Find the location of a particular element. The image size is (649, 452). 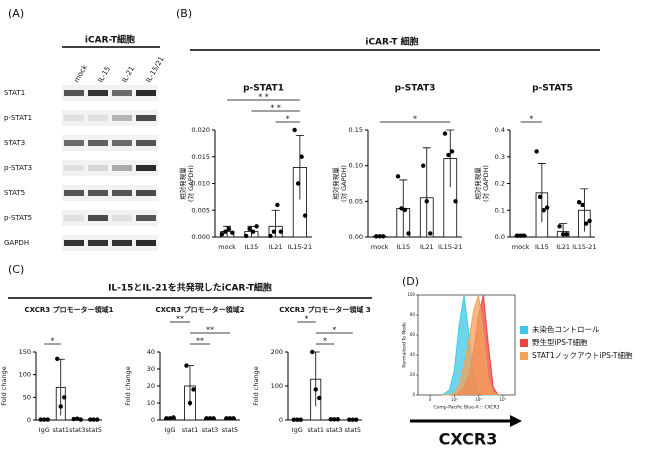

panel-label: (B) is located at coordinates (184, 13).